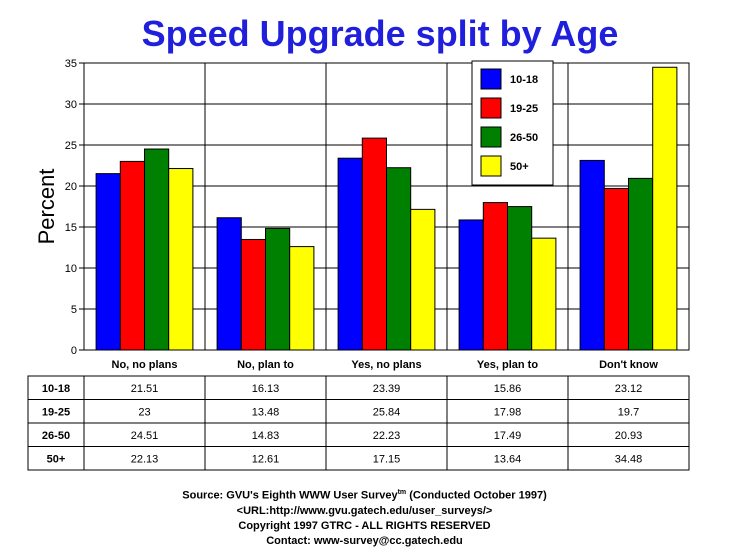  Describe the element at coordinates (524, 109) in the screenshot. I see `legend-label: 19-25` at that location.